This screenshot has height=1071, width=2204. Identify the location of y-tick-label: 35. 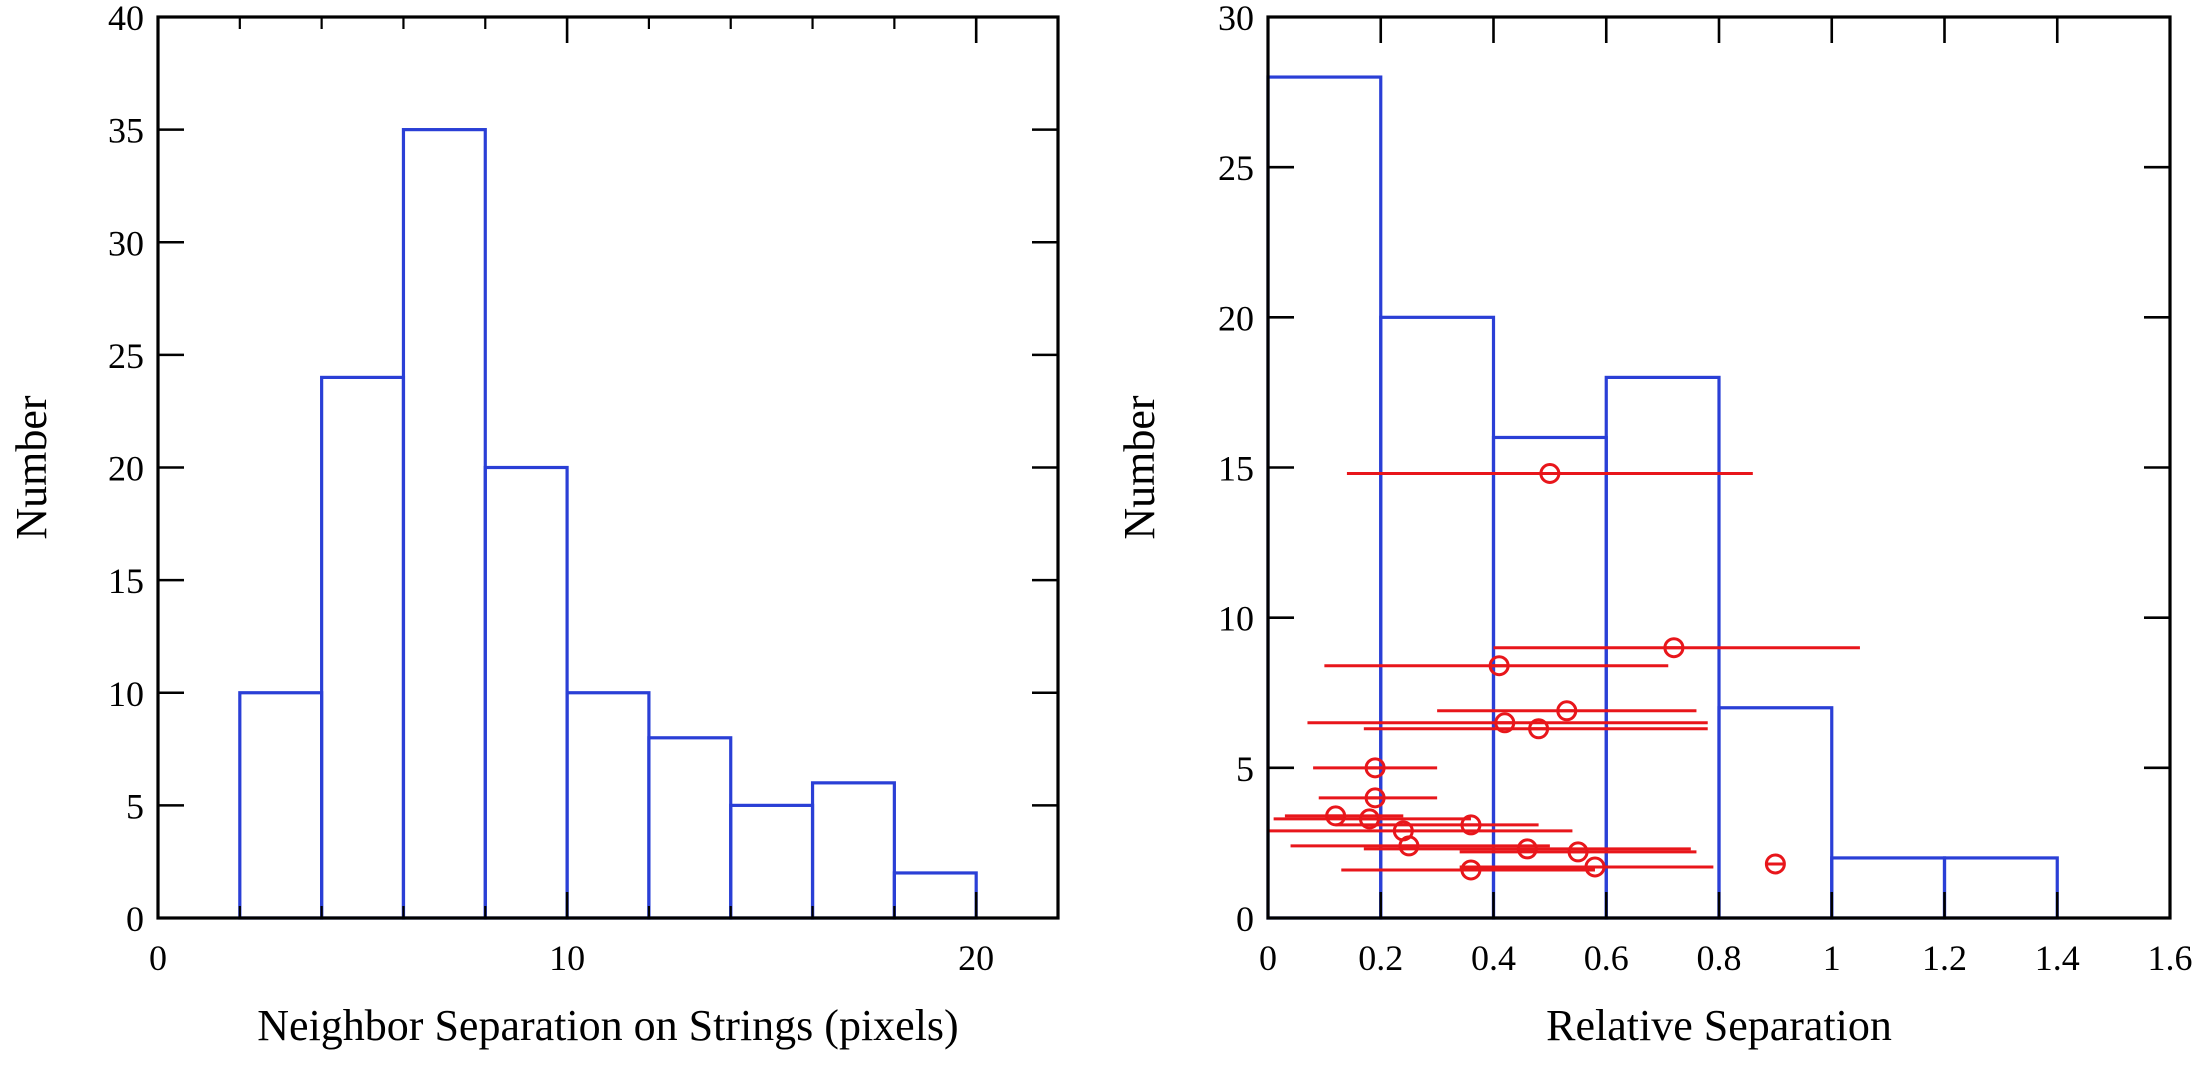
(126, 131).